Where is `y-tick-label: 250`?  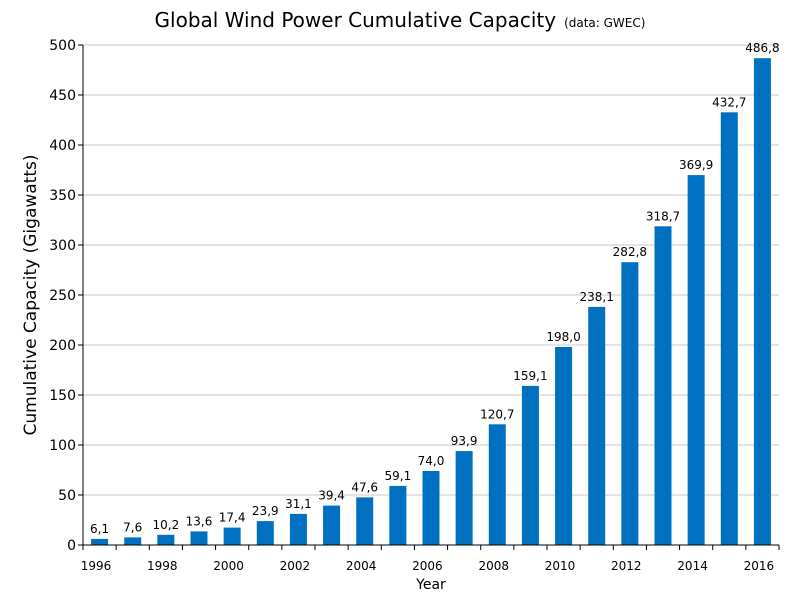
y-tick-label: 250 is located at coordinates (62, 296).